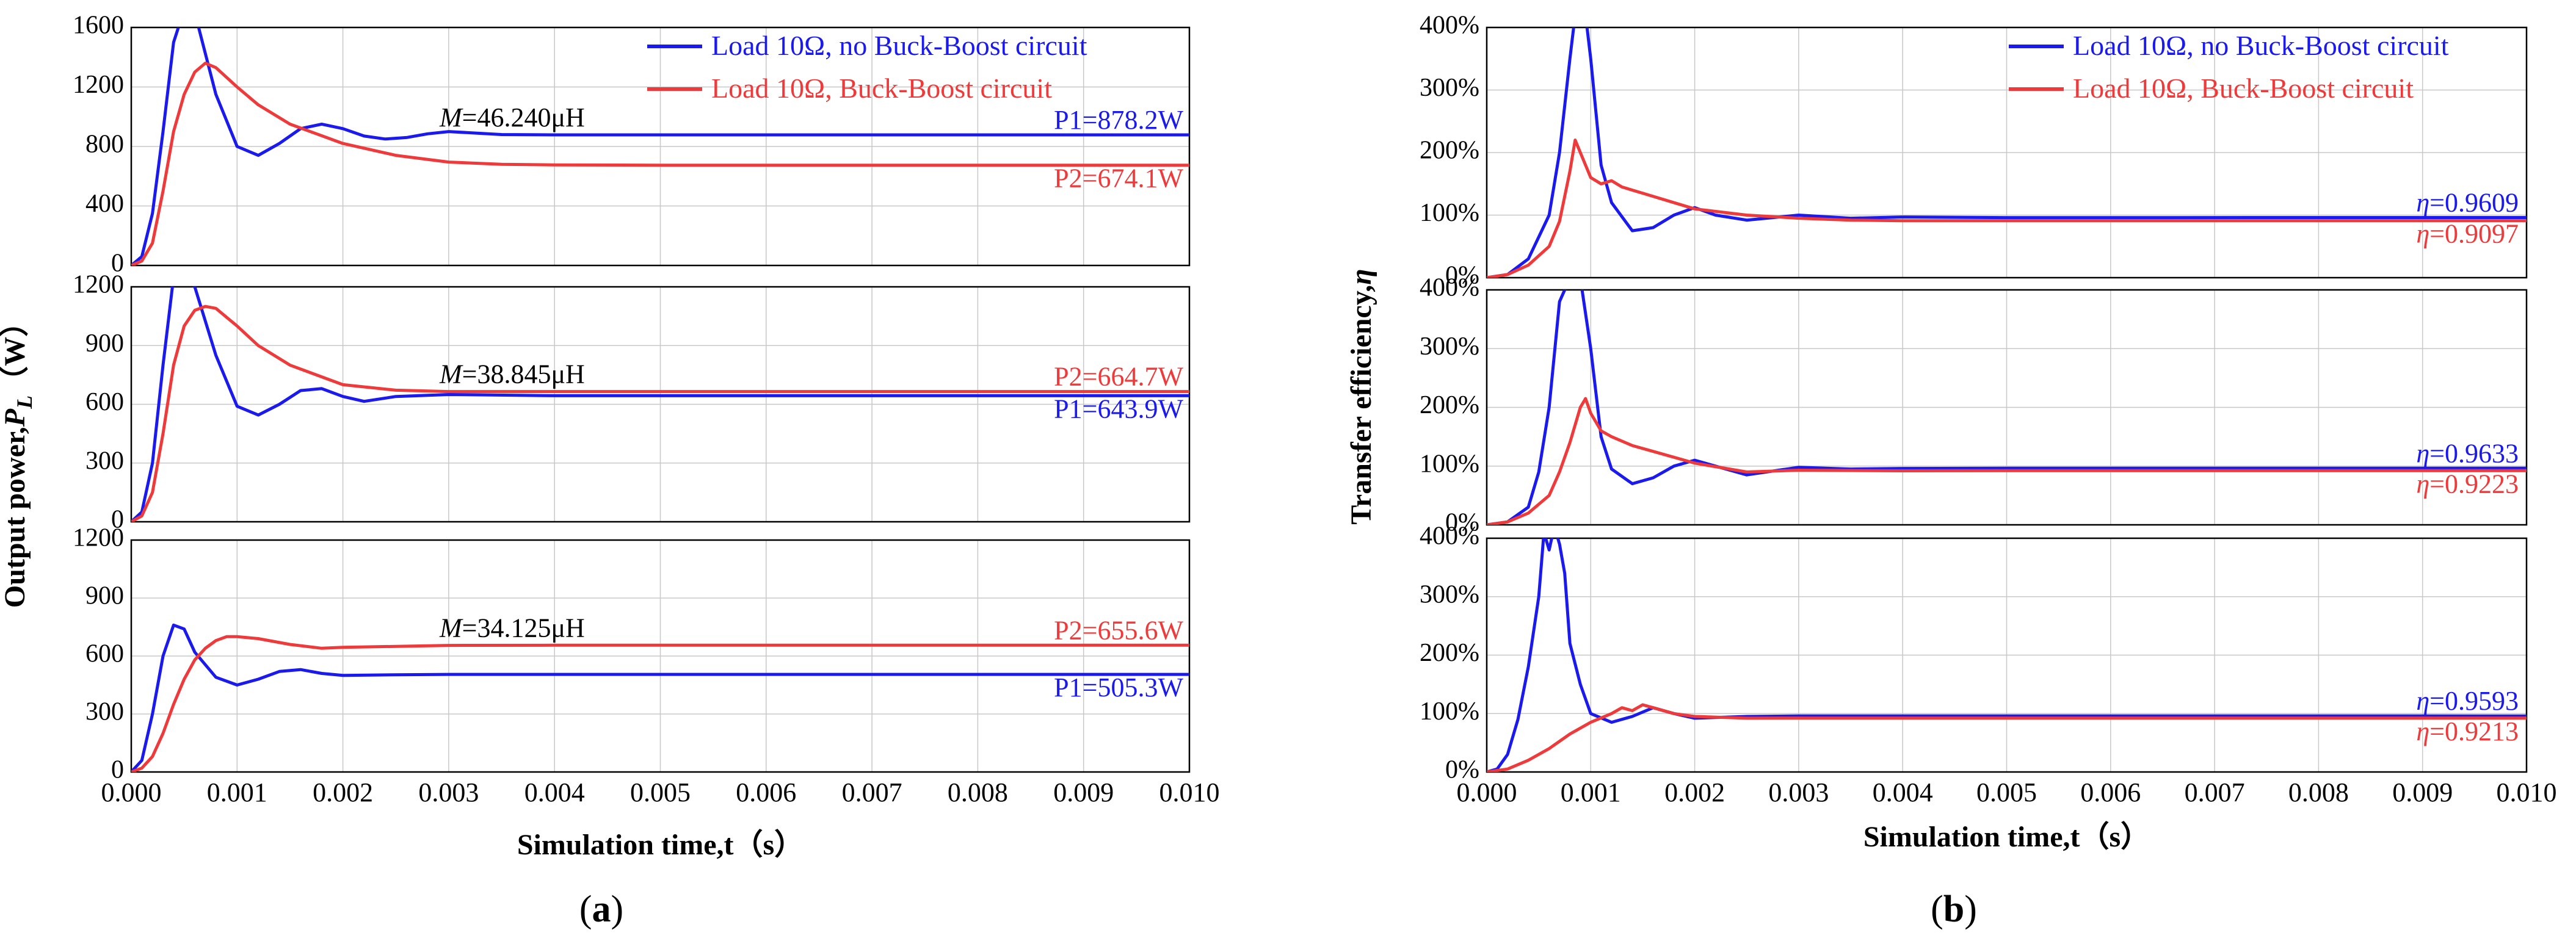  I want to click on y-axis-label-unit: （W）, so click(15, 351).